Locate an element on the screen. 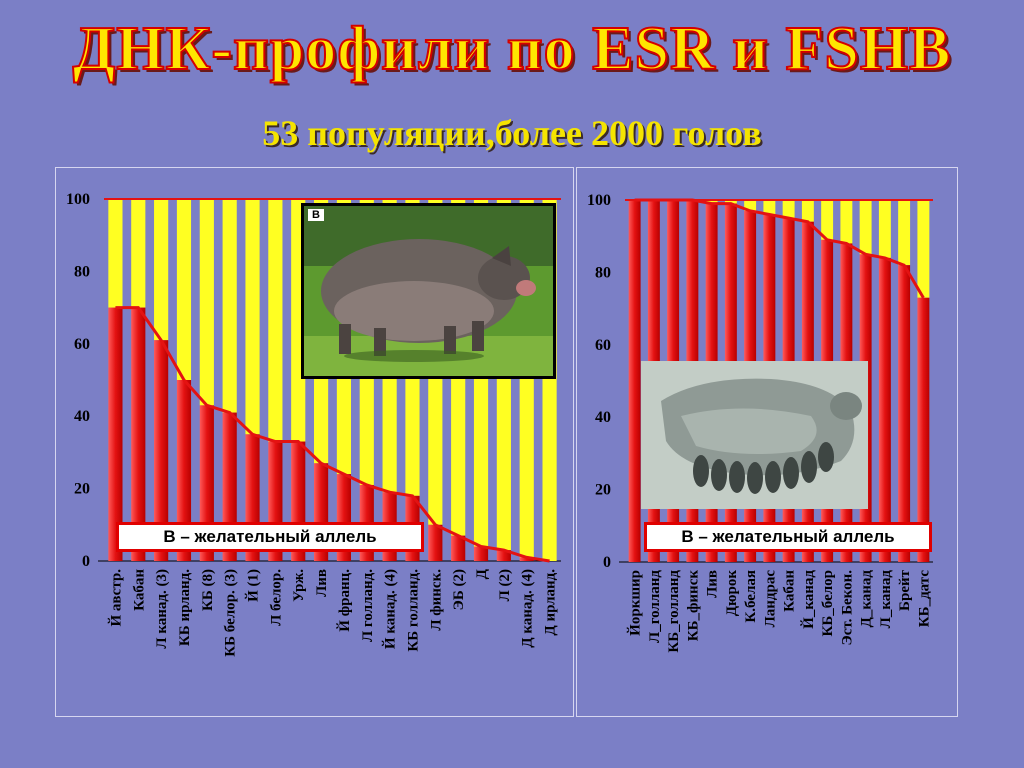 The height and width of the screenshot is (768, 1024). x-category-label: Й франц. is located at coordinates (344, 600).